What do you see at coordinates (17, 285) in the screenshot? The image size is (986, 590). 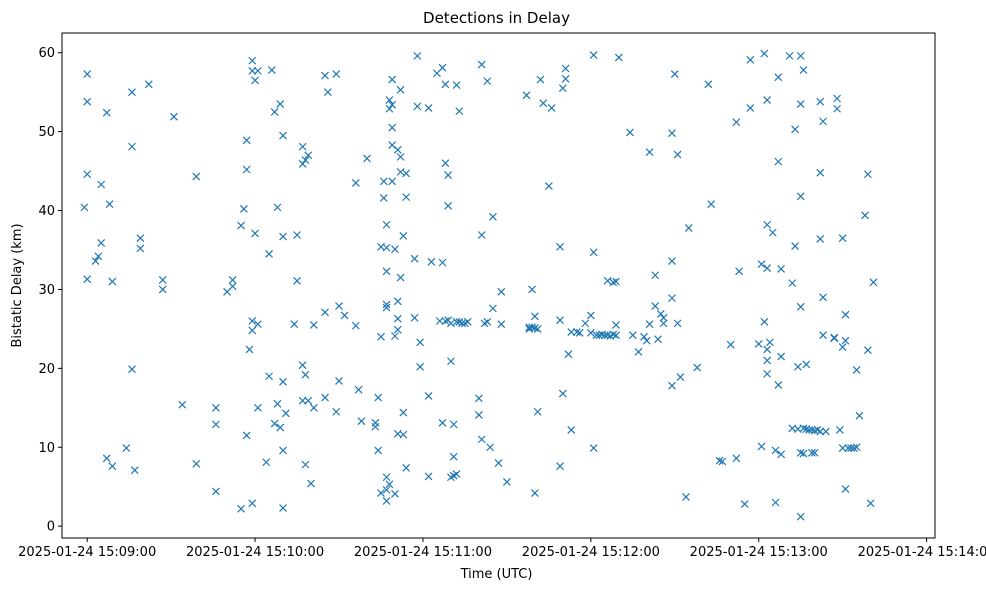 I see `y-axis-label: Bistatic Delay (km)` at bounding box center [17, 285].